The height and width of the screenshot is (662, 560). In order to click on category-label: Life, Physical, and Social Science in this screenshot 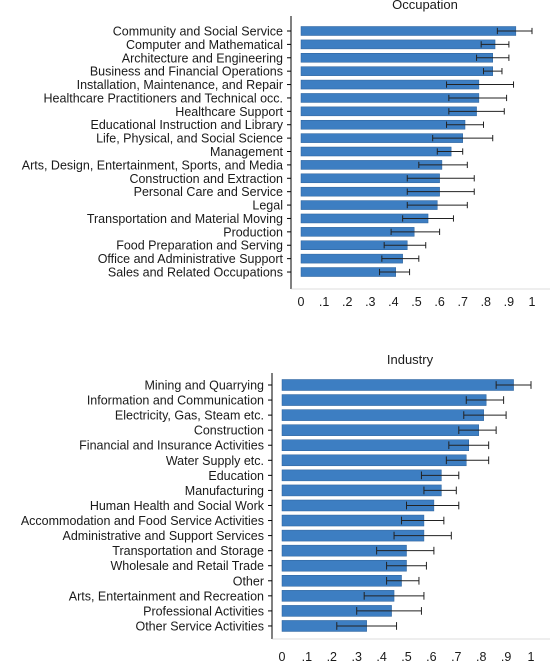, I will do `click(189, 139)`.